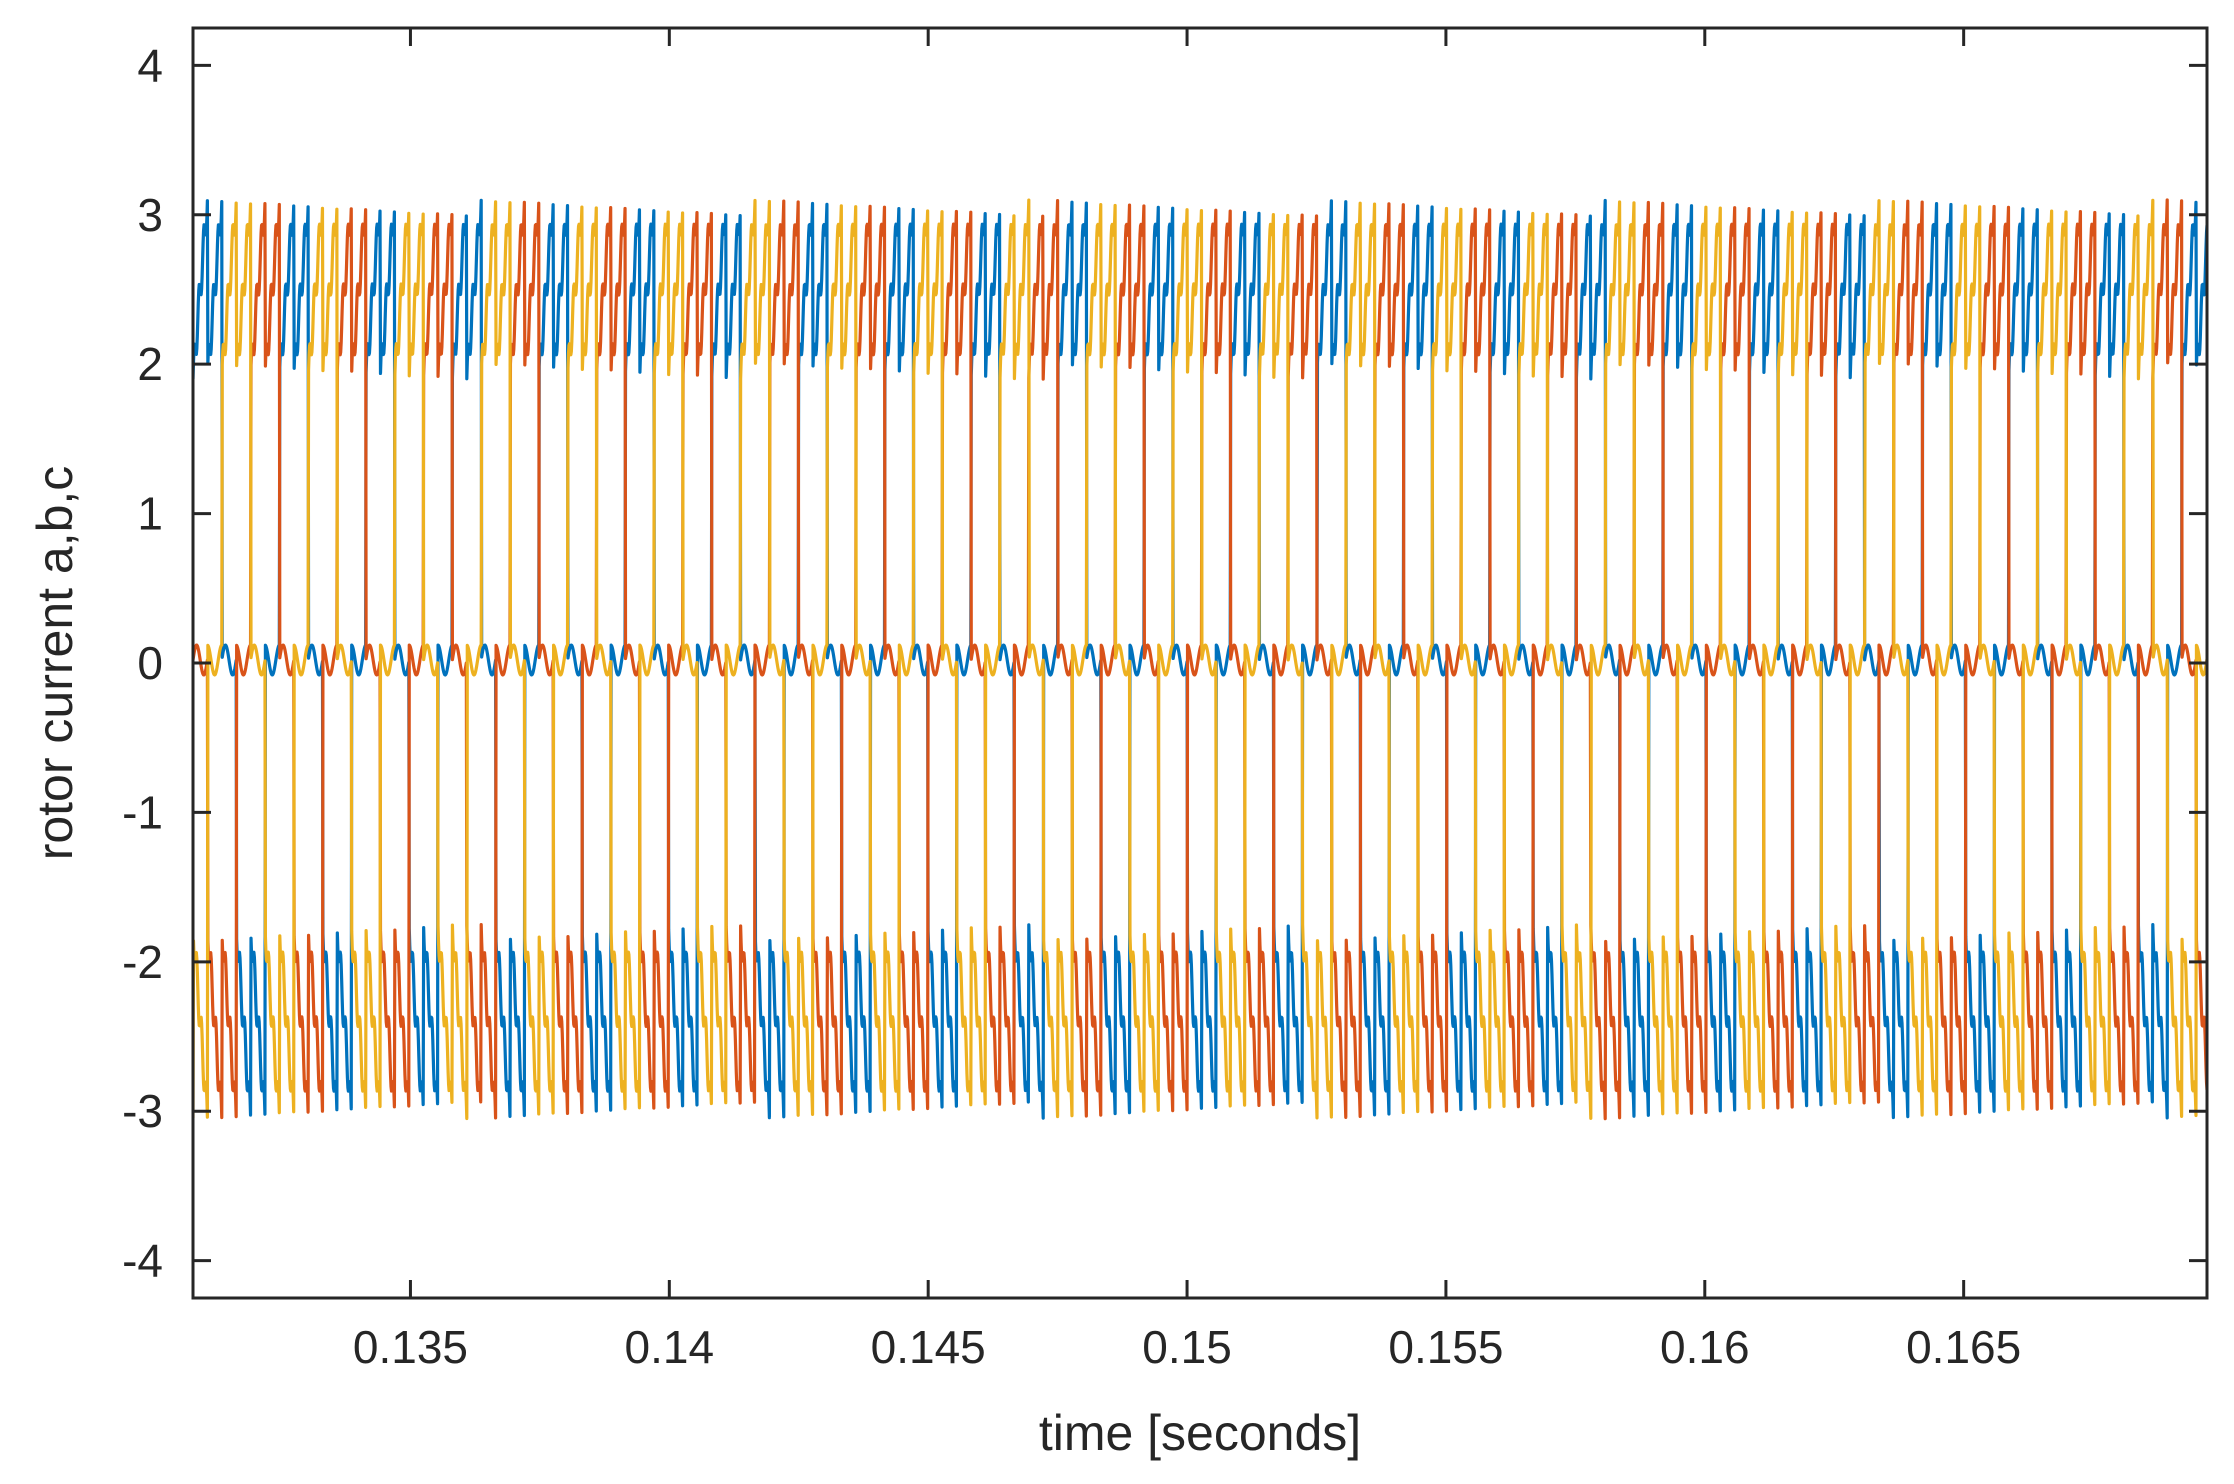  I want to click on y-tick-label: -1, so click(142, 812).